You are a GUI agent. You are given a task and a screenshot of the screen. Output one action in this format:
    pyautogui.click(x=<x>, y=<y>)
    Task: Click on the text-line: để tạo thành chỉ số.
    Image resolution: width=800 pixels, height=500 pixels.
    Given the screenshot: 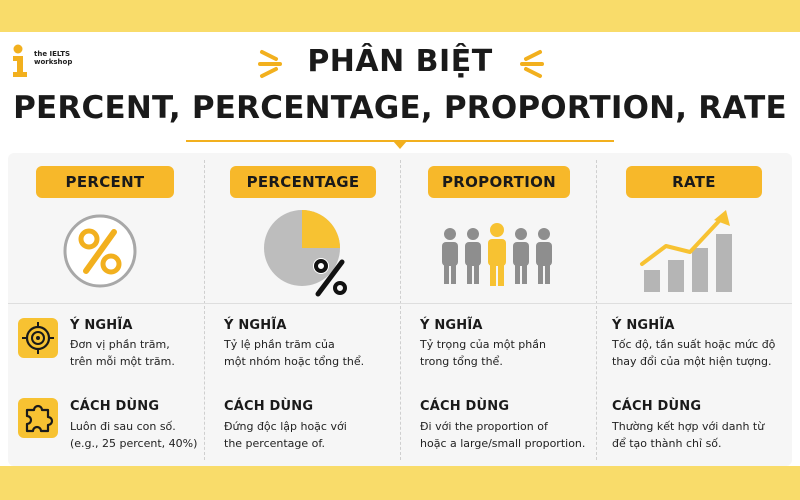 What is the action you would take?
    pyautogui.click(x=667, y=443)
    